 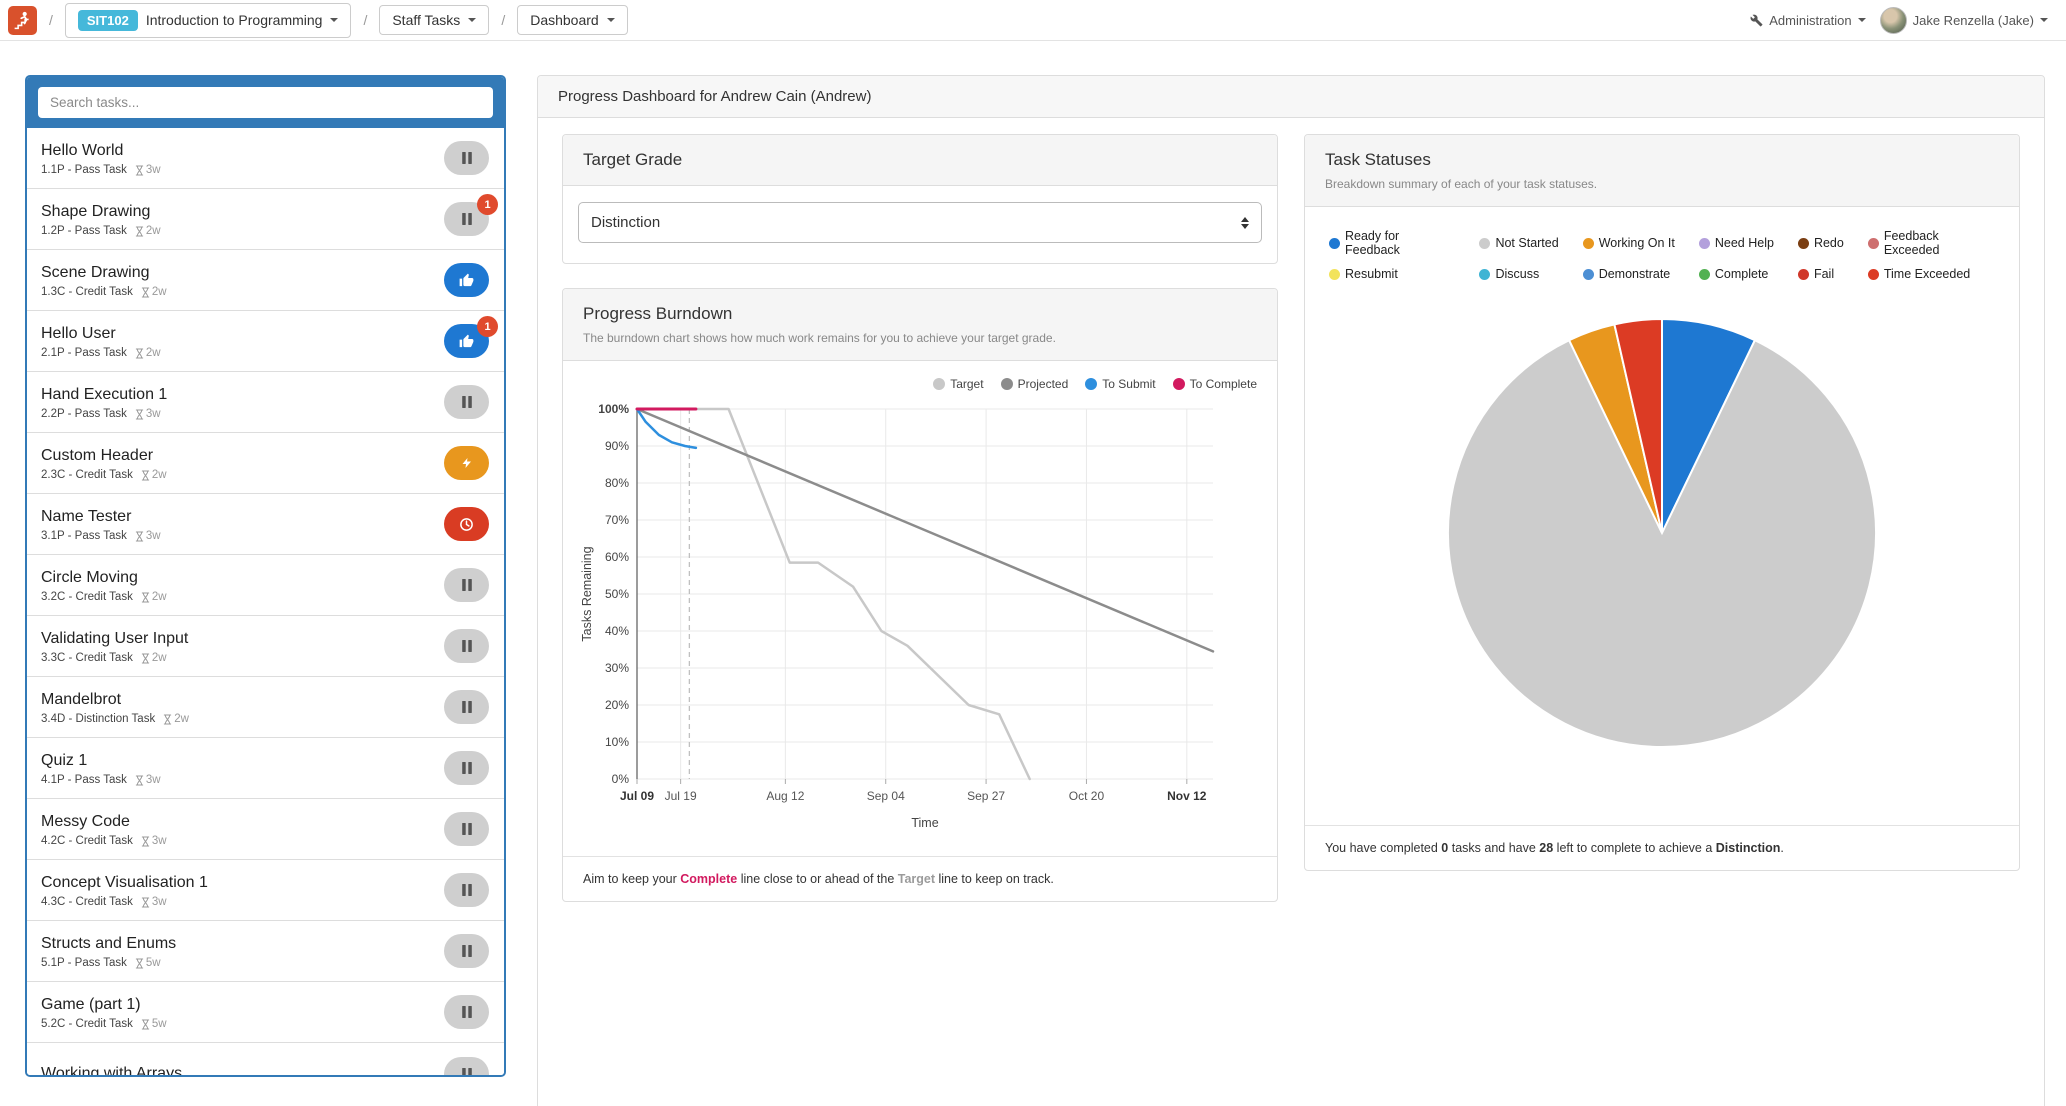 What do you see at coordinates (1628, 243) in the screenshot?
I see `legend-item: Working On It` at bounding box center [1628, 243].